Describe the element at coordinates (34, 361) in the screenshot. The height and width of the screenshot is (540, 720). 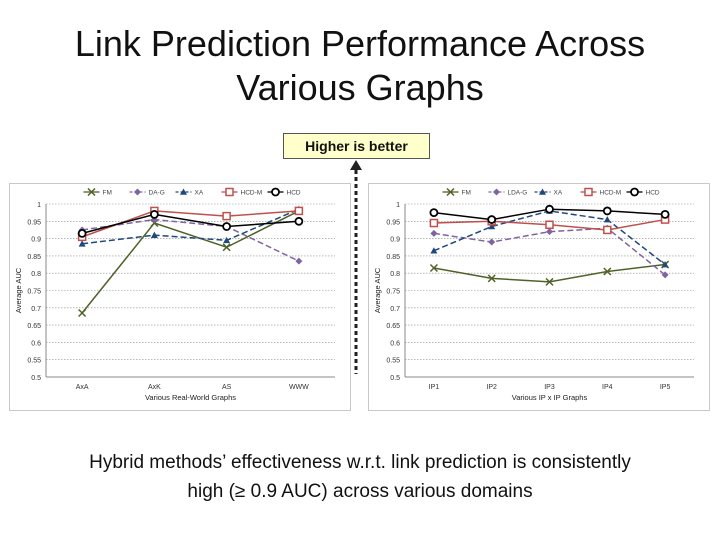
I see `y-tick-label-0-1: 0.55` at that location.